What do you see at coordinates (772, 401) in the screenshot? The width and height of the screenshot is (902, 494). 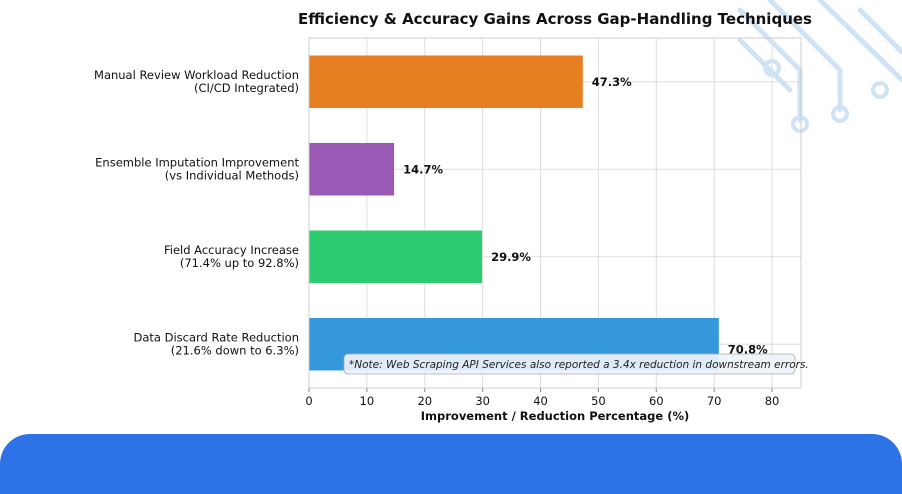 I see `tick-label-80: 80` at bounding box center [772, 401].